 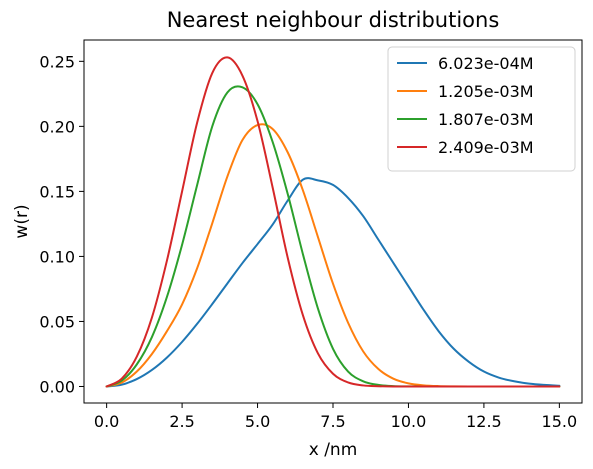 I want to click on legend-entry: 6.023e-04M, so click(x=486, y=63).